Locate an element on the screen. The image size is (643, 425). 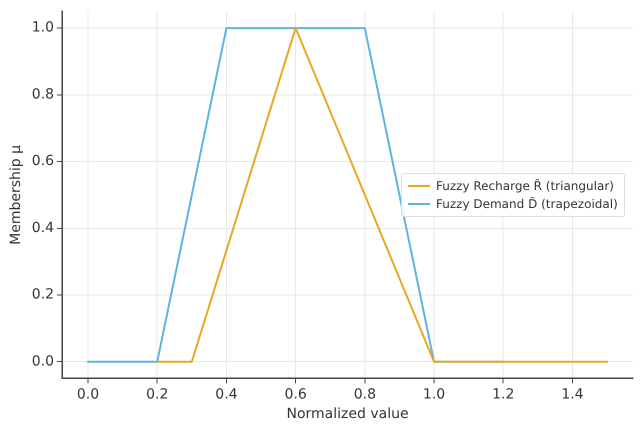
y-tick-label: 0.4 is located at coordinates (43, 228).